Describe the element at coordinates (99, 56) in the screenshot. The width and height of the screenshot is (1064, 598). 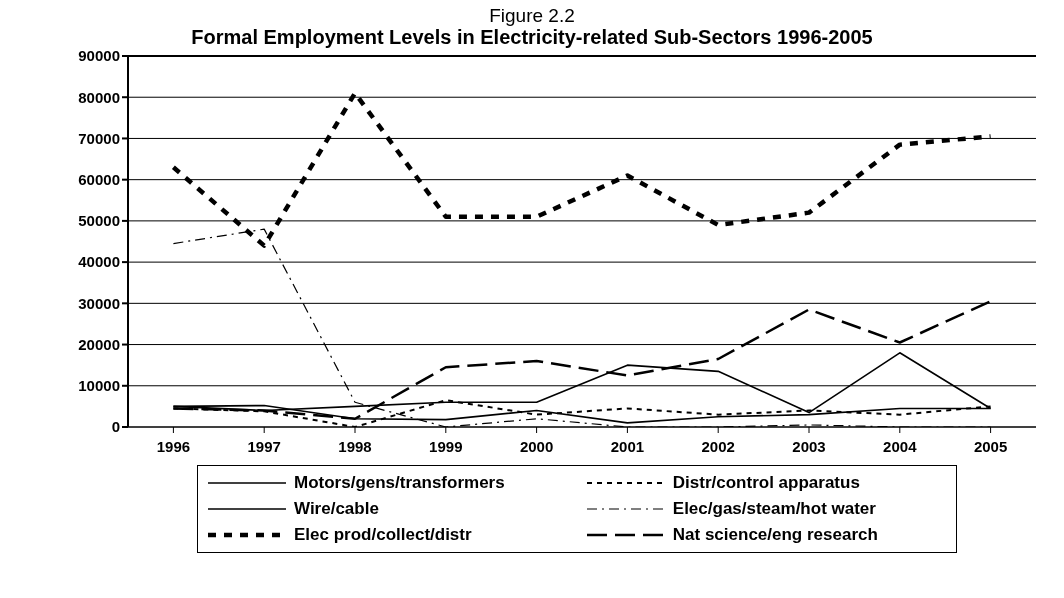
I see `y-tick-label: 90000` at that location.